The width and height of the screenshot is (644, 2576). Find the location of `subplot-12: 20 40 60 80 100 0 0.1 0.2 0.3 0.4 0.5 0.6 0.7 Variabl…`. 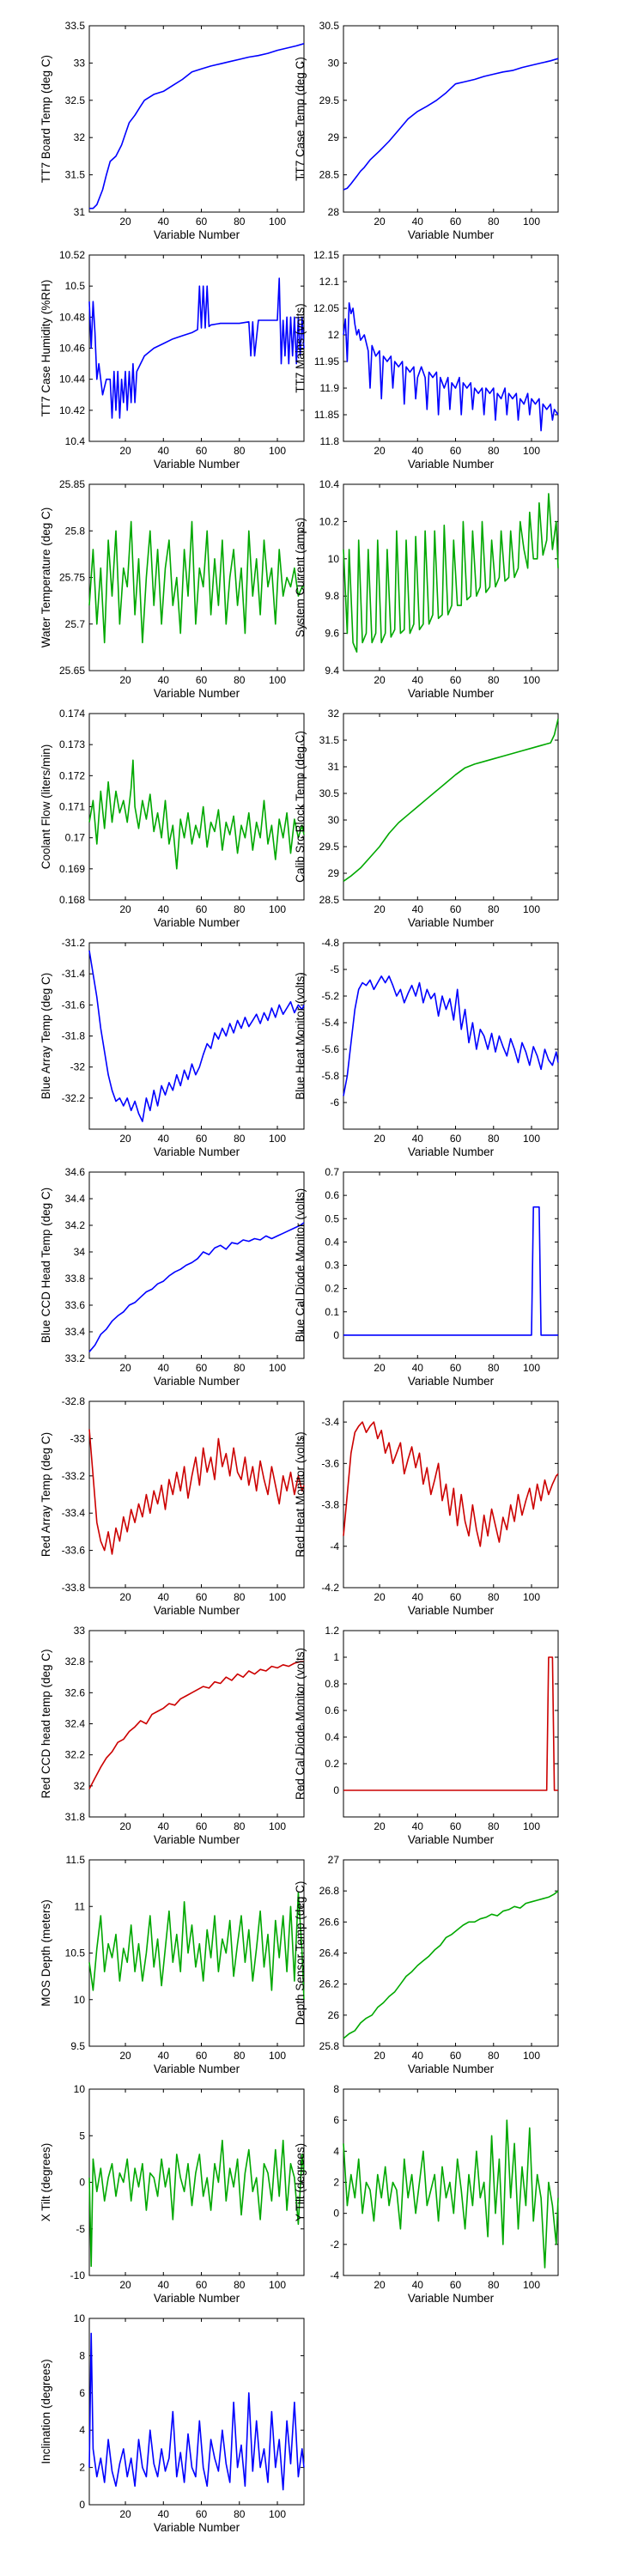

subplot-12: 20 40 60 80 100 0 0.1 0.2 0.3 0.4 0.5 0.6 0.7 Variabl… is located at coordinates (426, 1277).